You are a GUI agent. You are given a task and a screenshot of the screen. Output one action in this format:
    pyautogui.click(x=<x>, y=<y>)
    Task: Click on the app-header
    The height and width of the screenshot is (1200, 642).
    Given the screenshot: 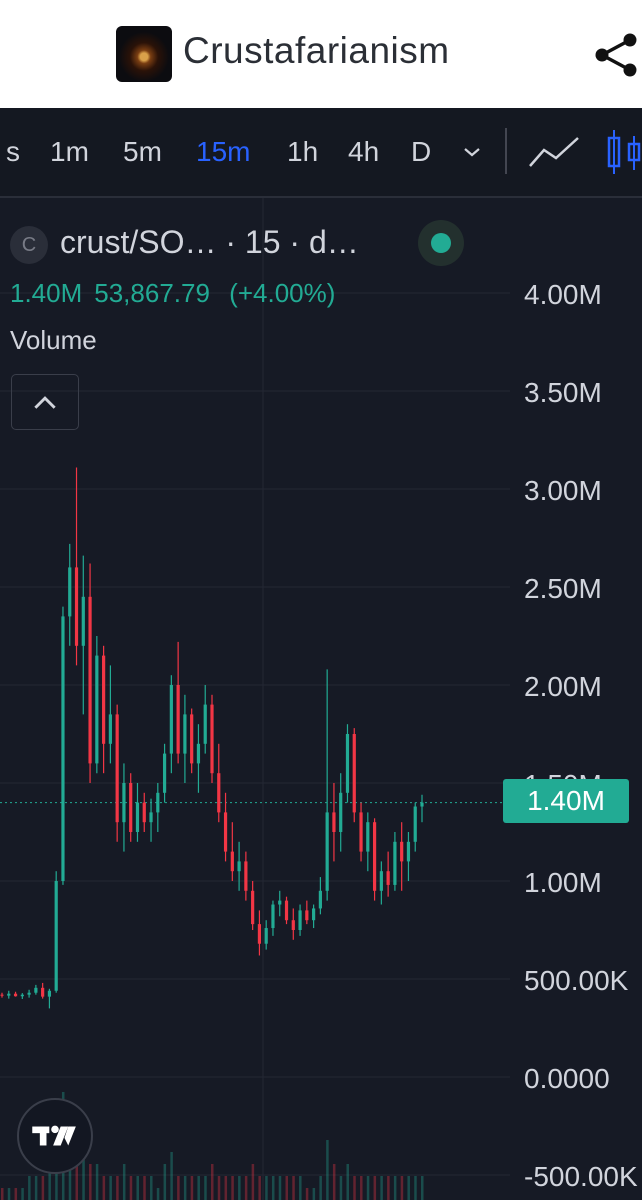 What is the action you would take?
    pyautogui.click(x=321, y=54)
    